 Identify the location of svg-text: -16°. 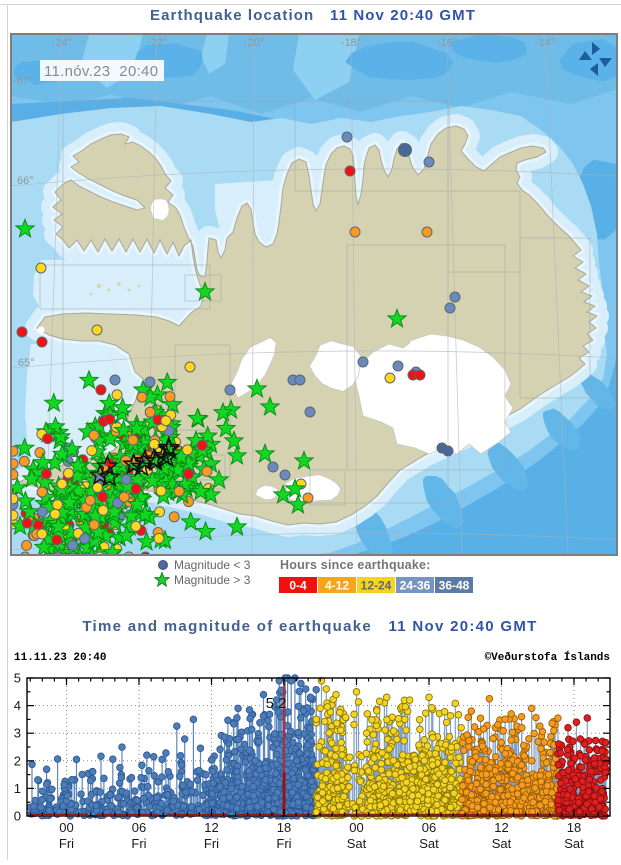
(447, 43).